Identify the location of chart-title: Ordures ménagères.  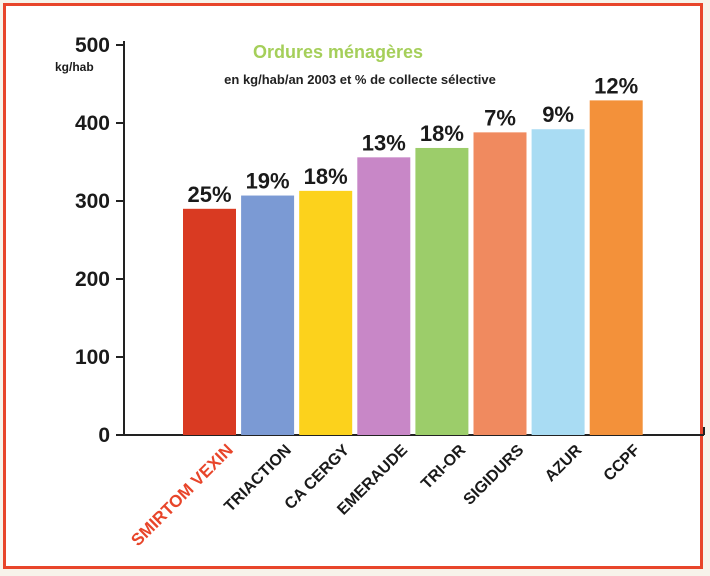
(338, 52).